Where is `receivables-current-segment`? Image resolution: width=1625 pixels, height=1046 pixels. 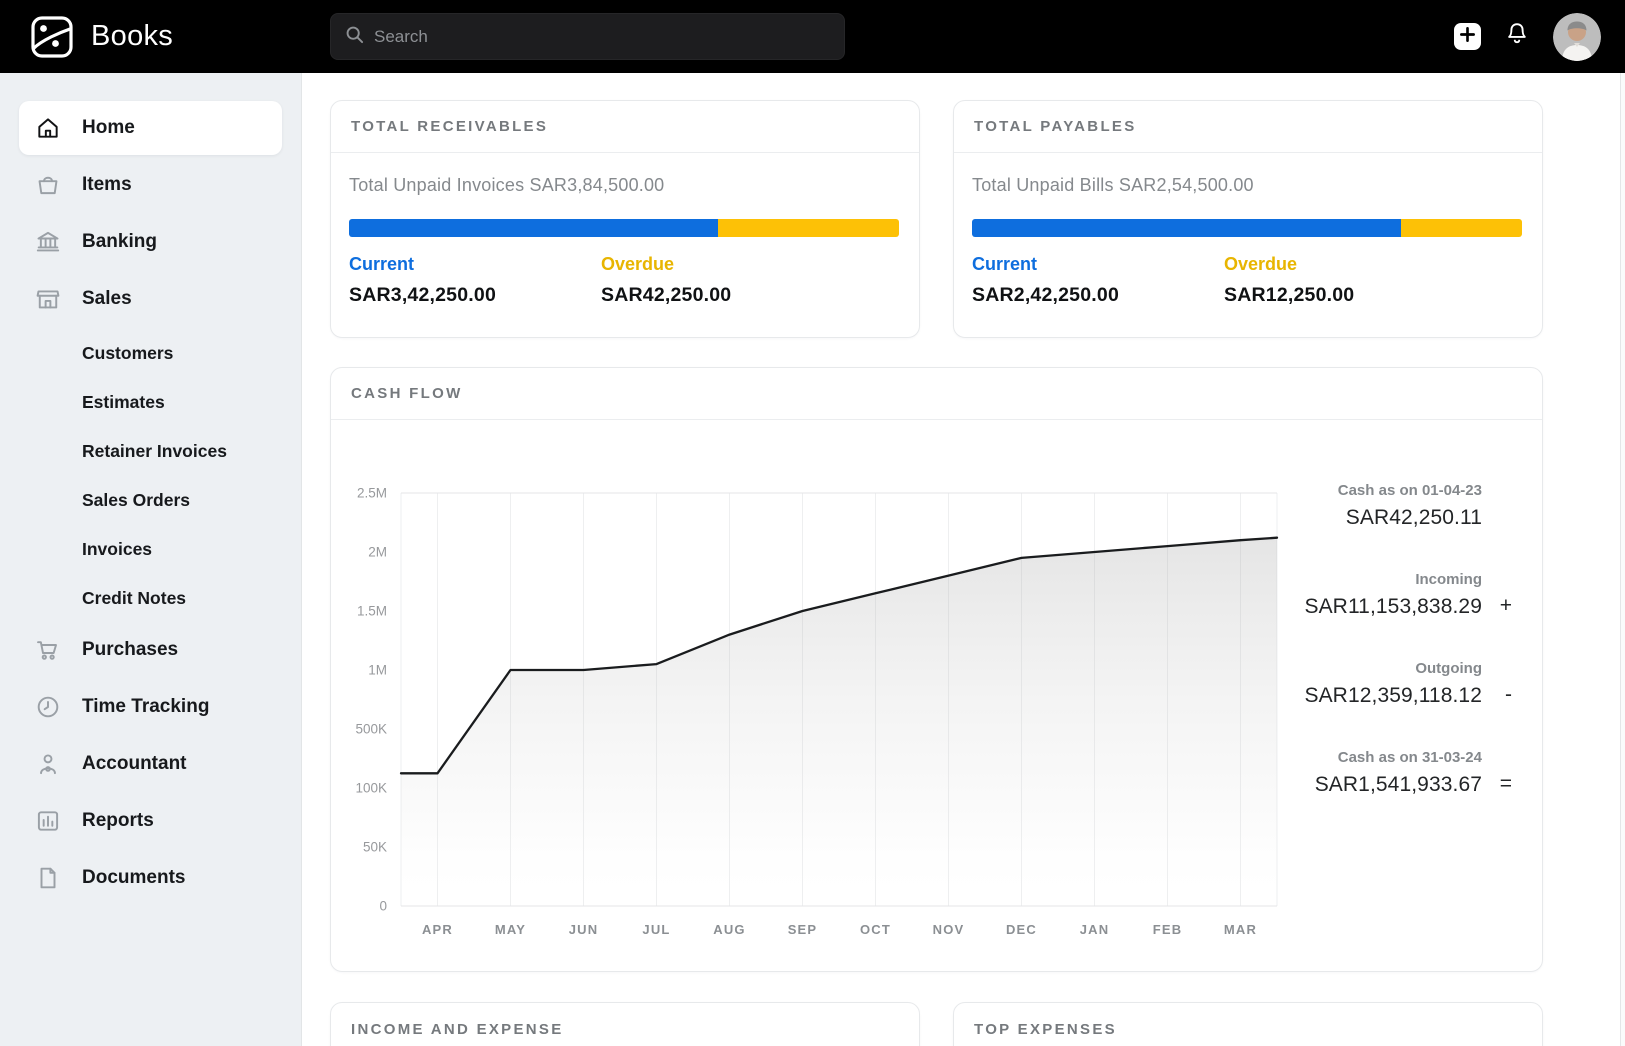 receivables-current-segment is located at coordinates (533, 228).